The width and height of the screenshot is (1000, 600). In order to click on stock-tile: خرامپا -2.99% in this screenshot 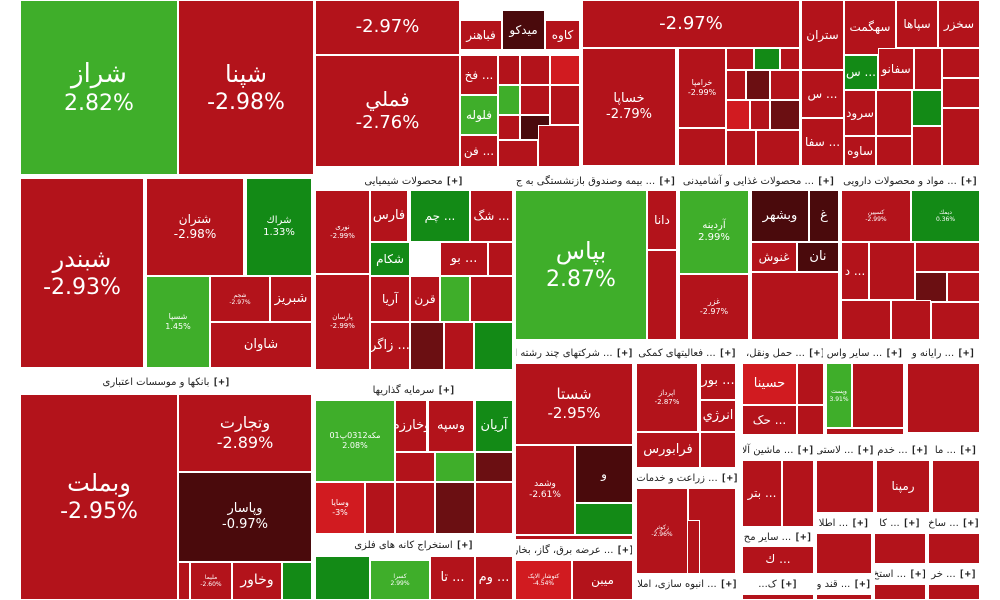, I will do `click(702, 88)`.